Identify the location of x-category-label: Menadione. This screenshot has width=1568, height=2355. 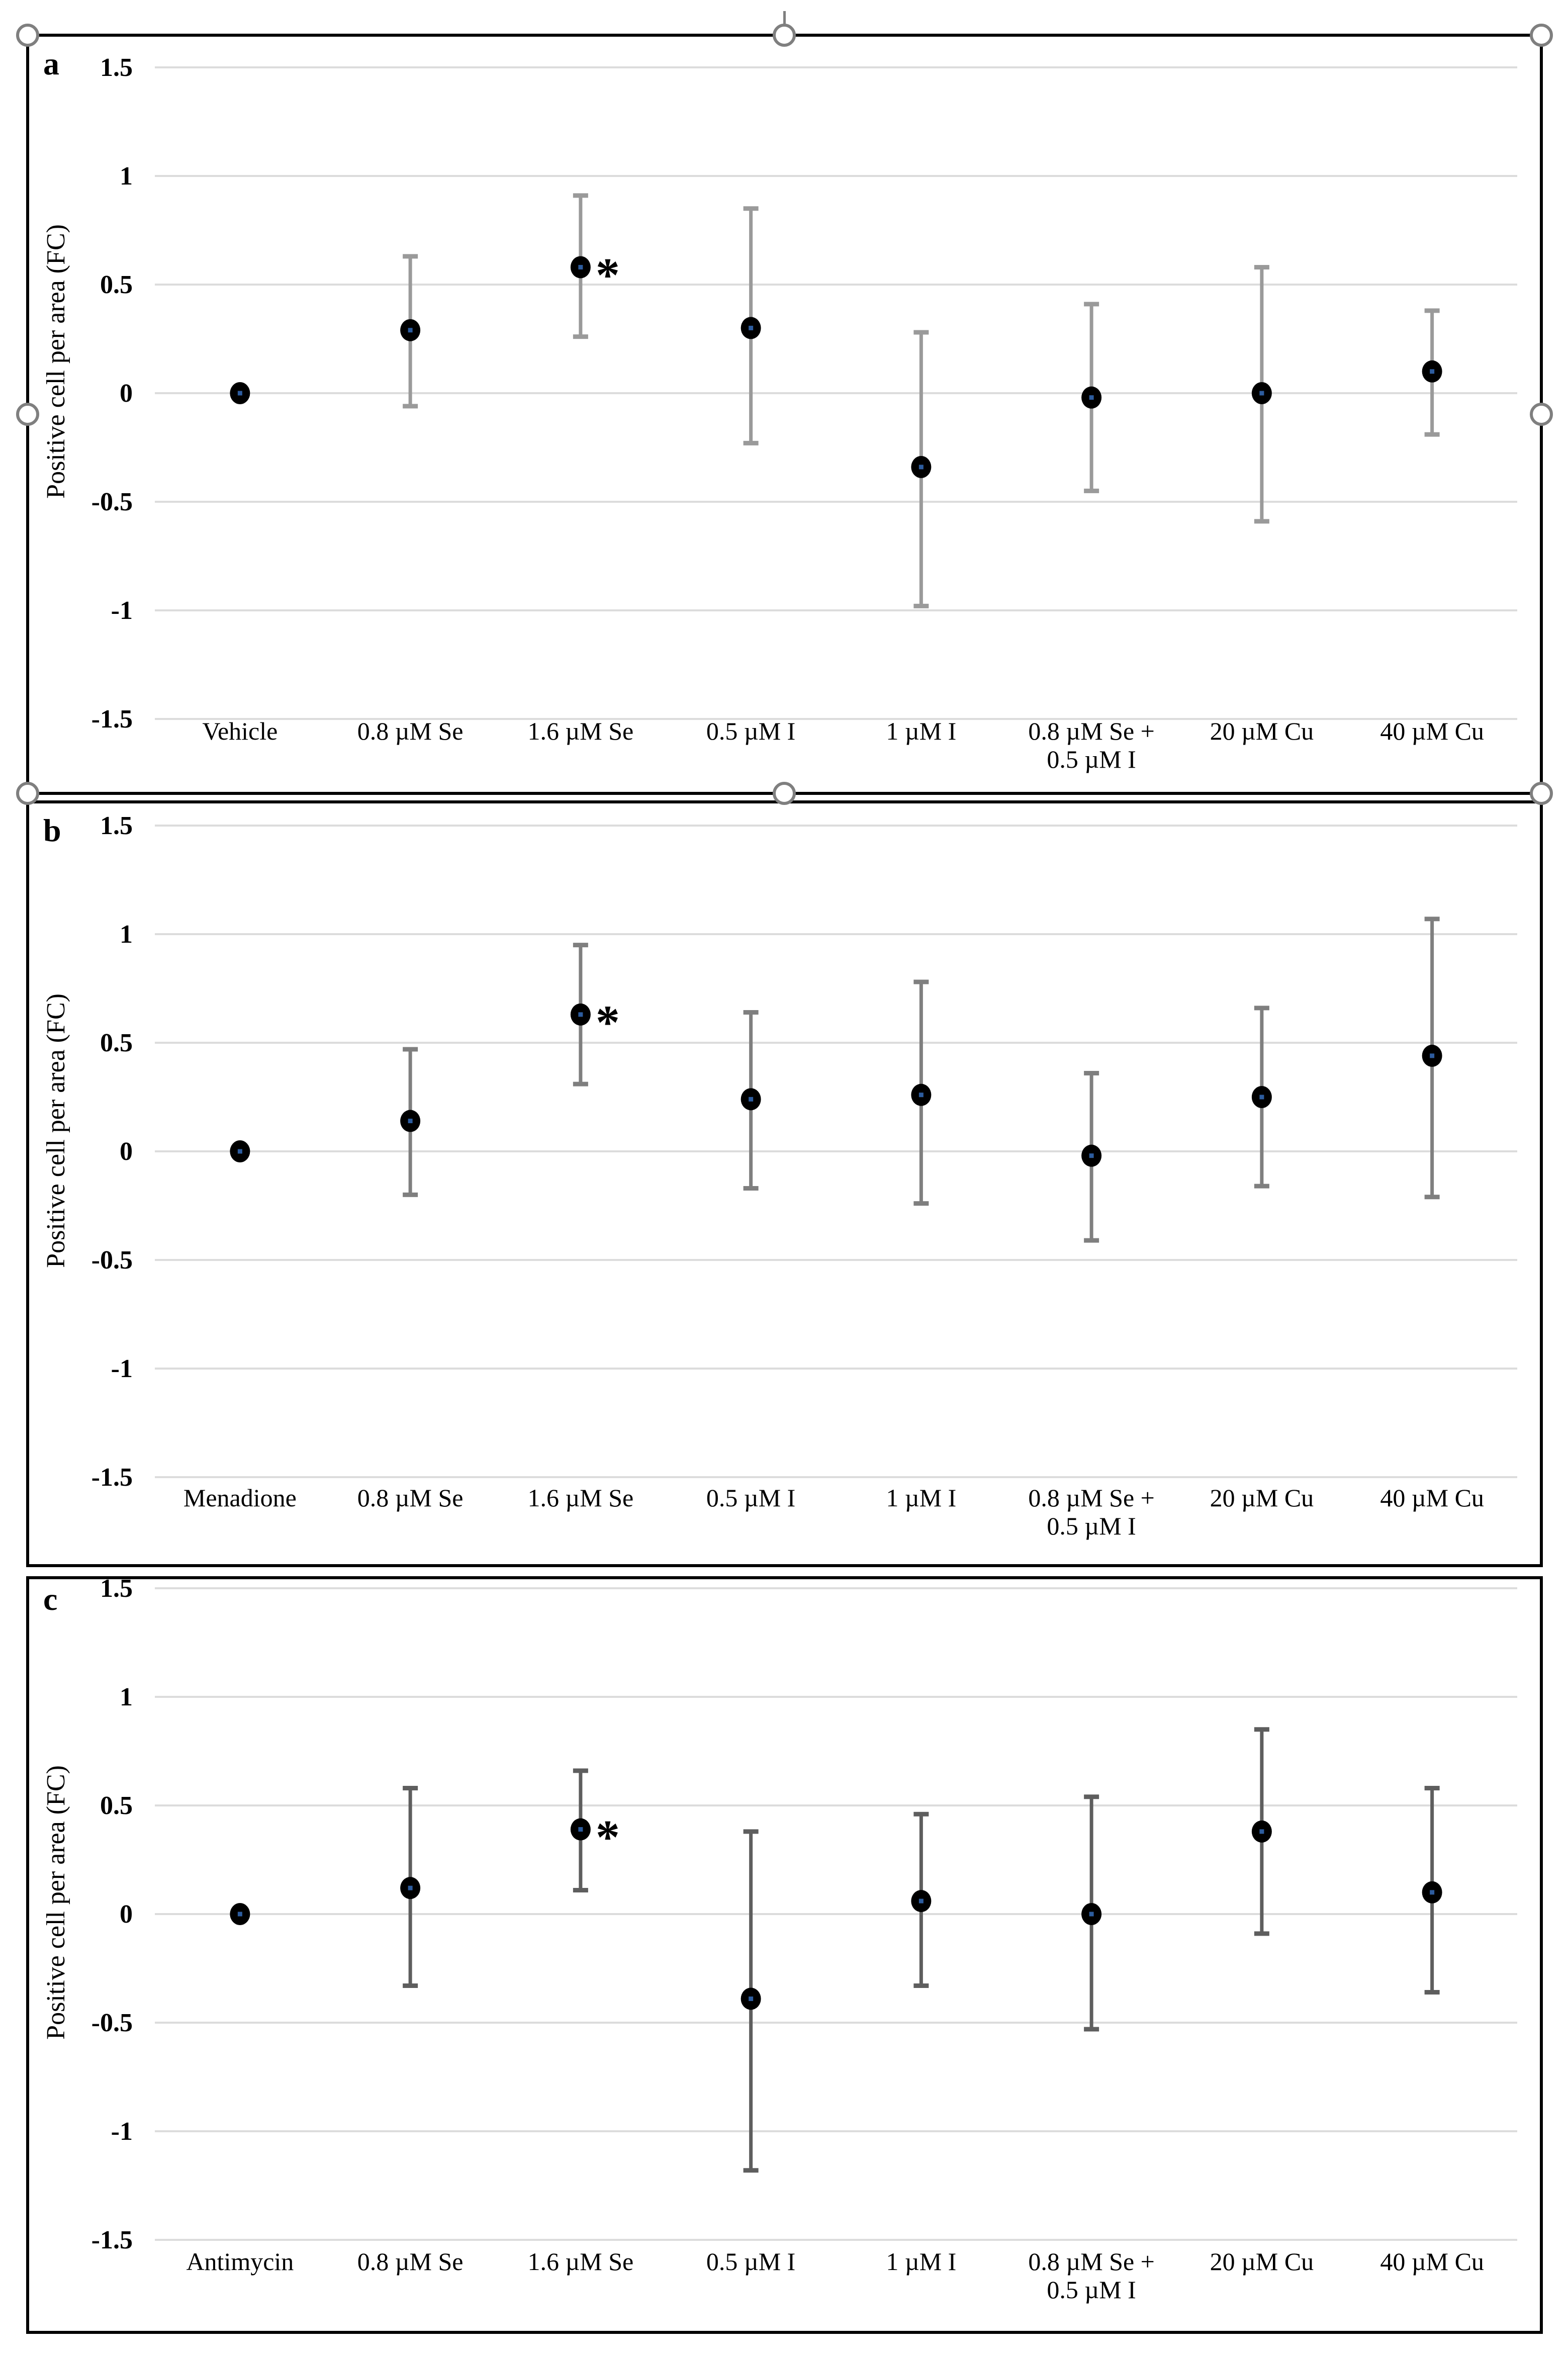
(240, 1498).